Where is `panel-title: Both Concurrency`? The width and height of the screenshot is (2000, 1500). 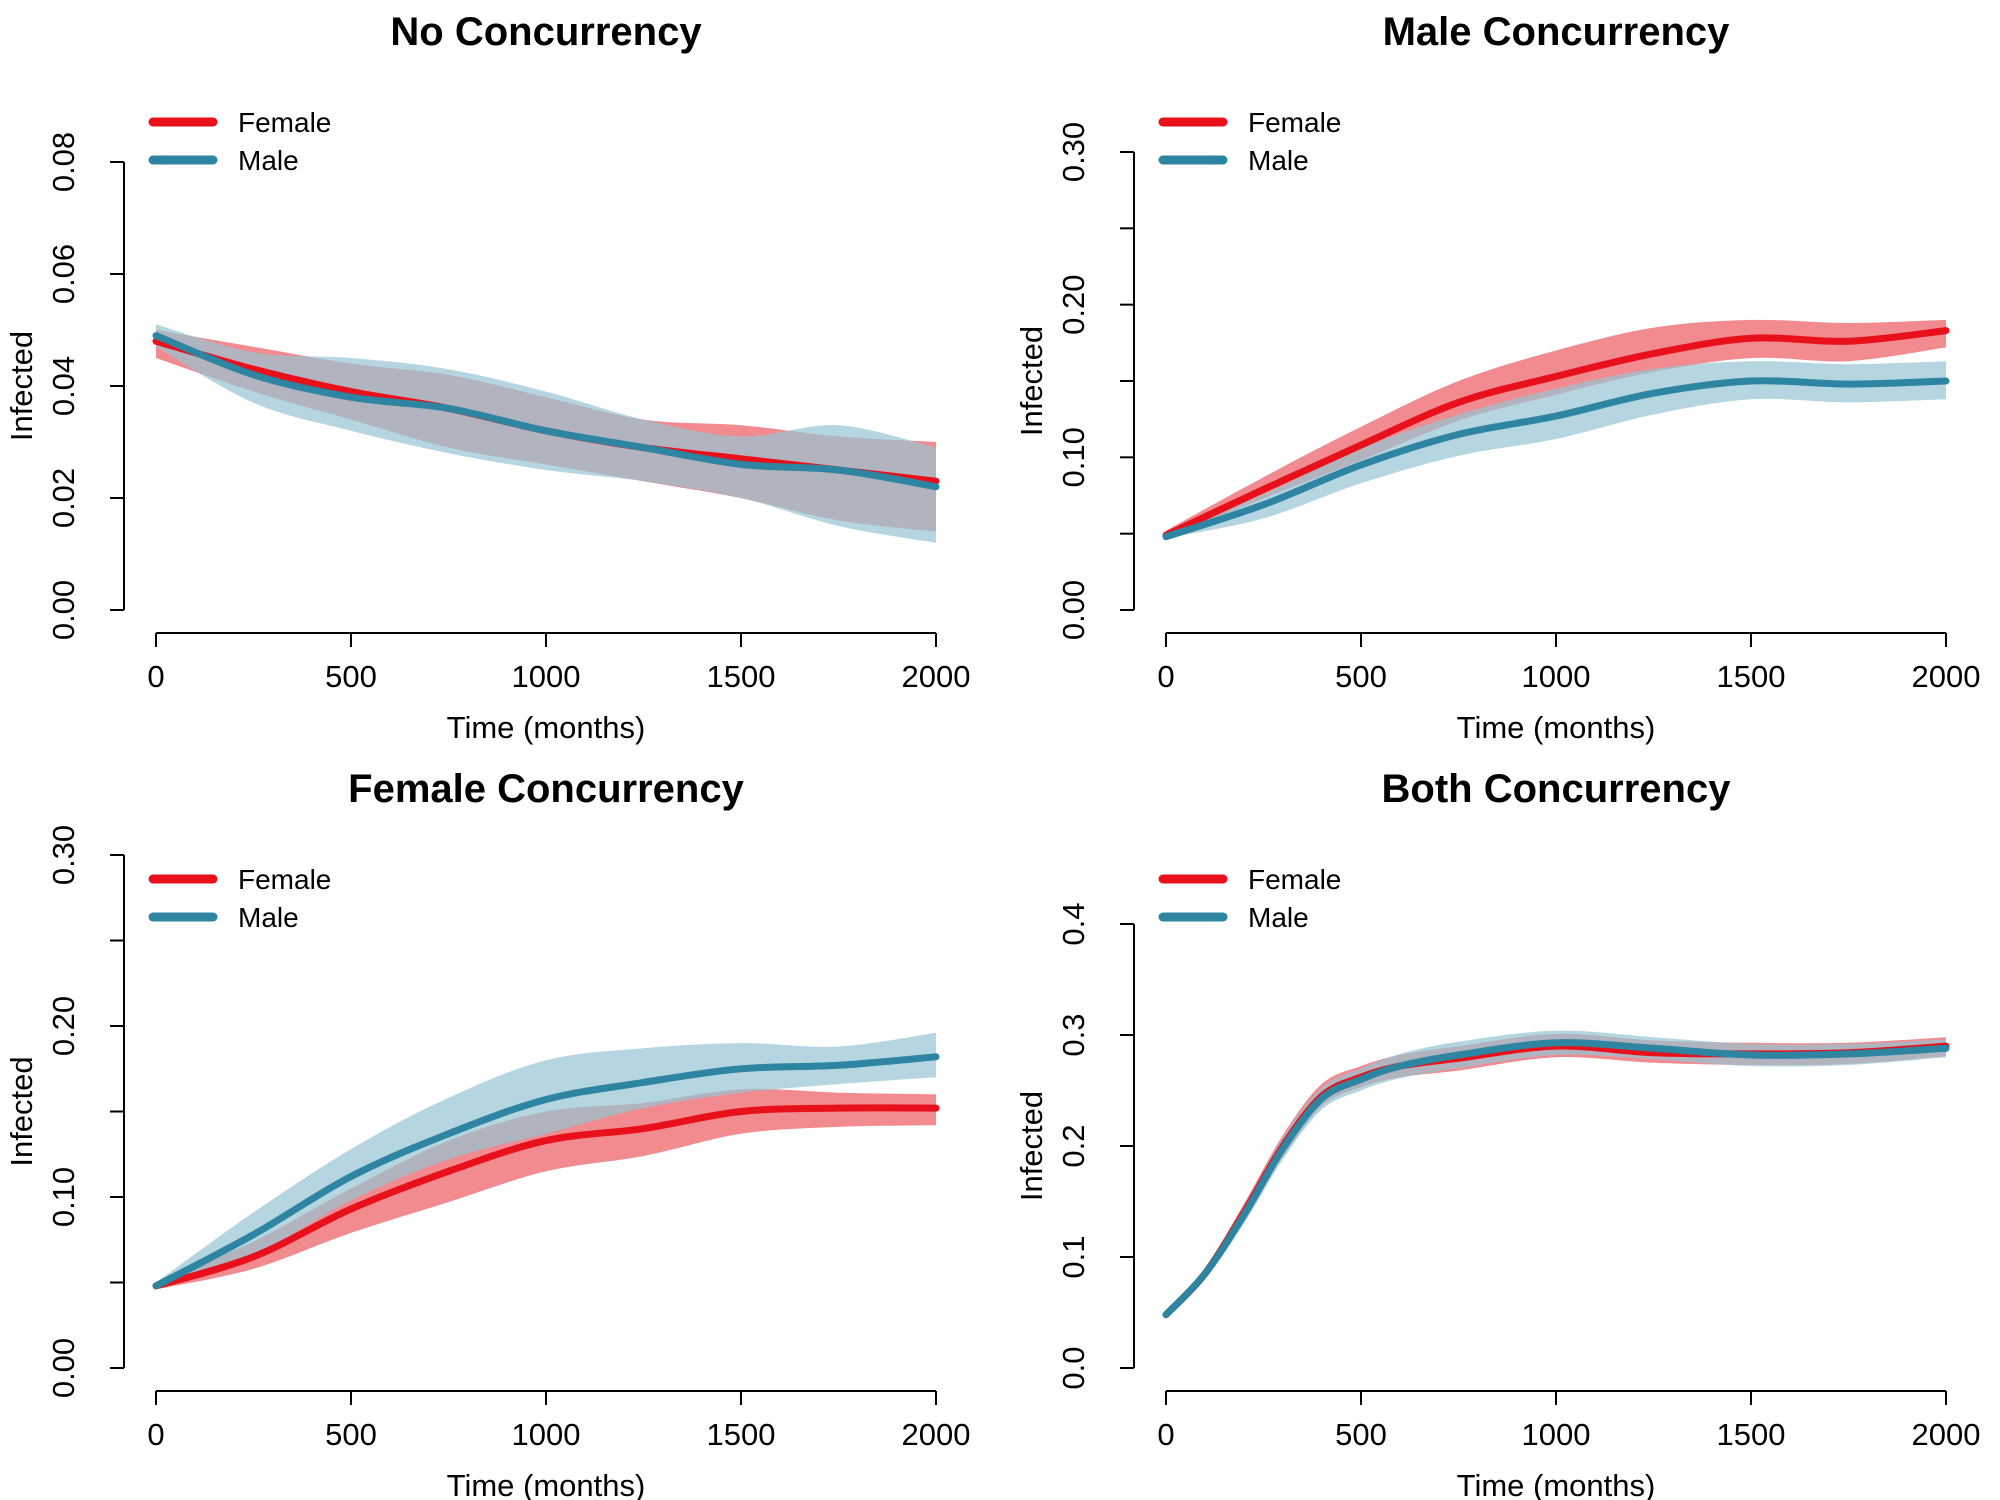 panel-title: Both Concurrency is located at coordinates (1557, 789).